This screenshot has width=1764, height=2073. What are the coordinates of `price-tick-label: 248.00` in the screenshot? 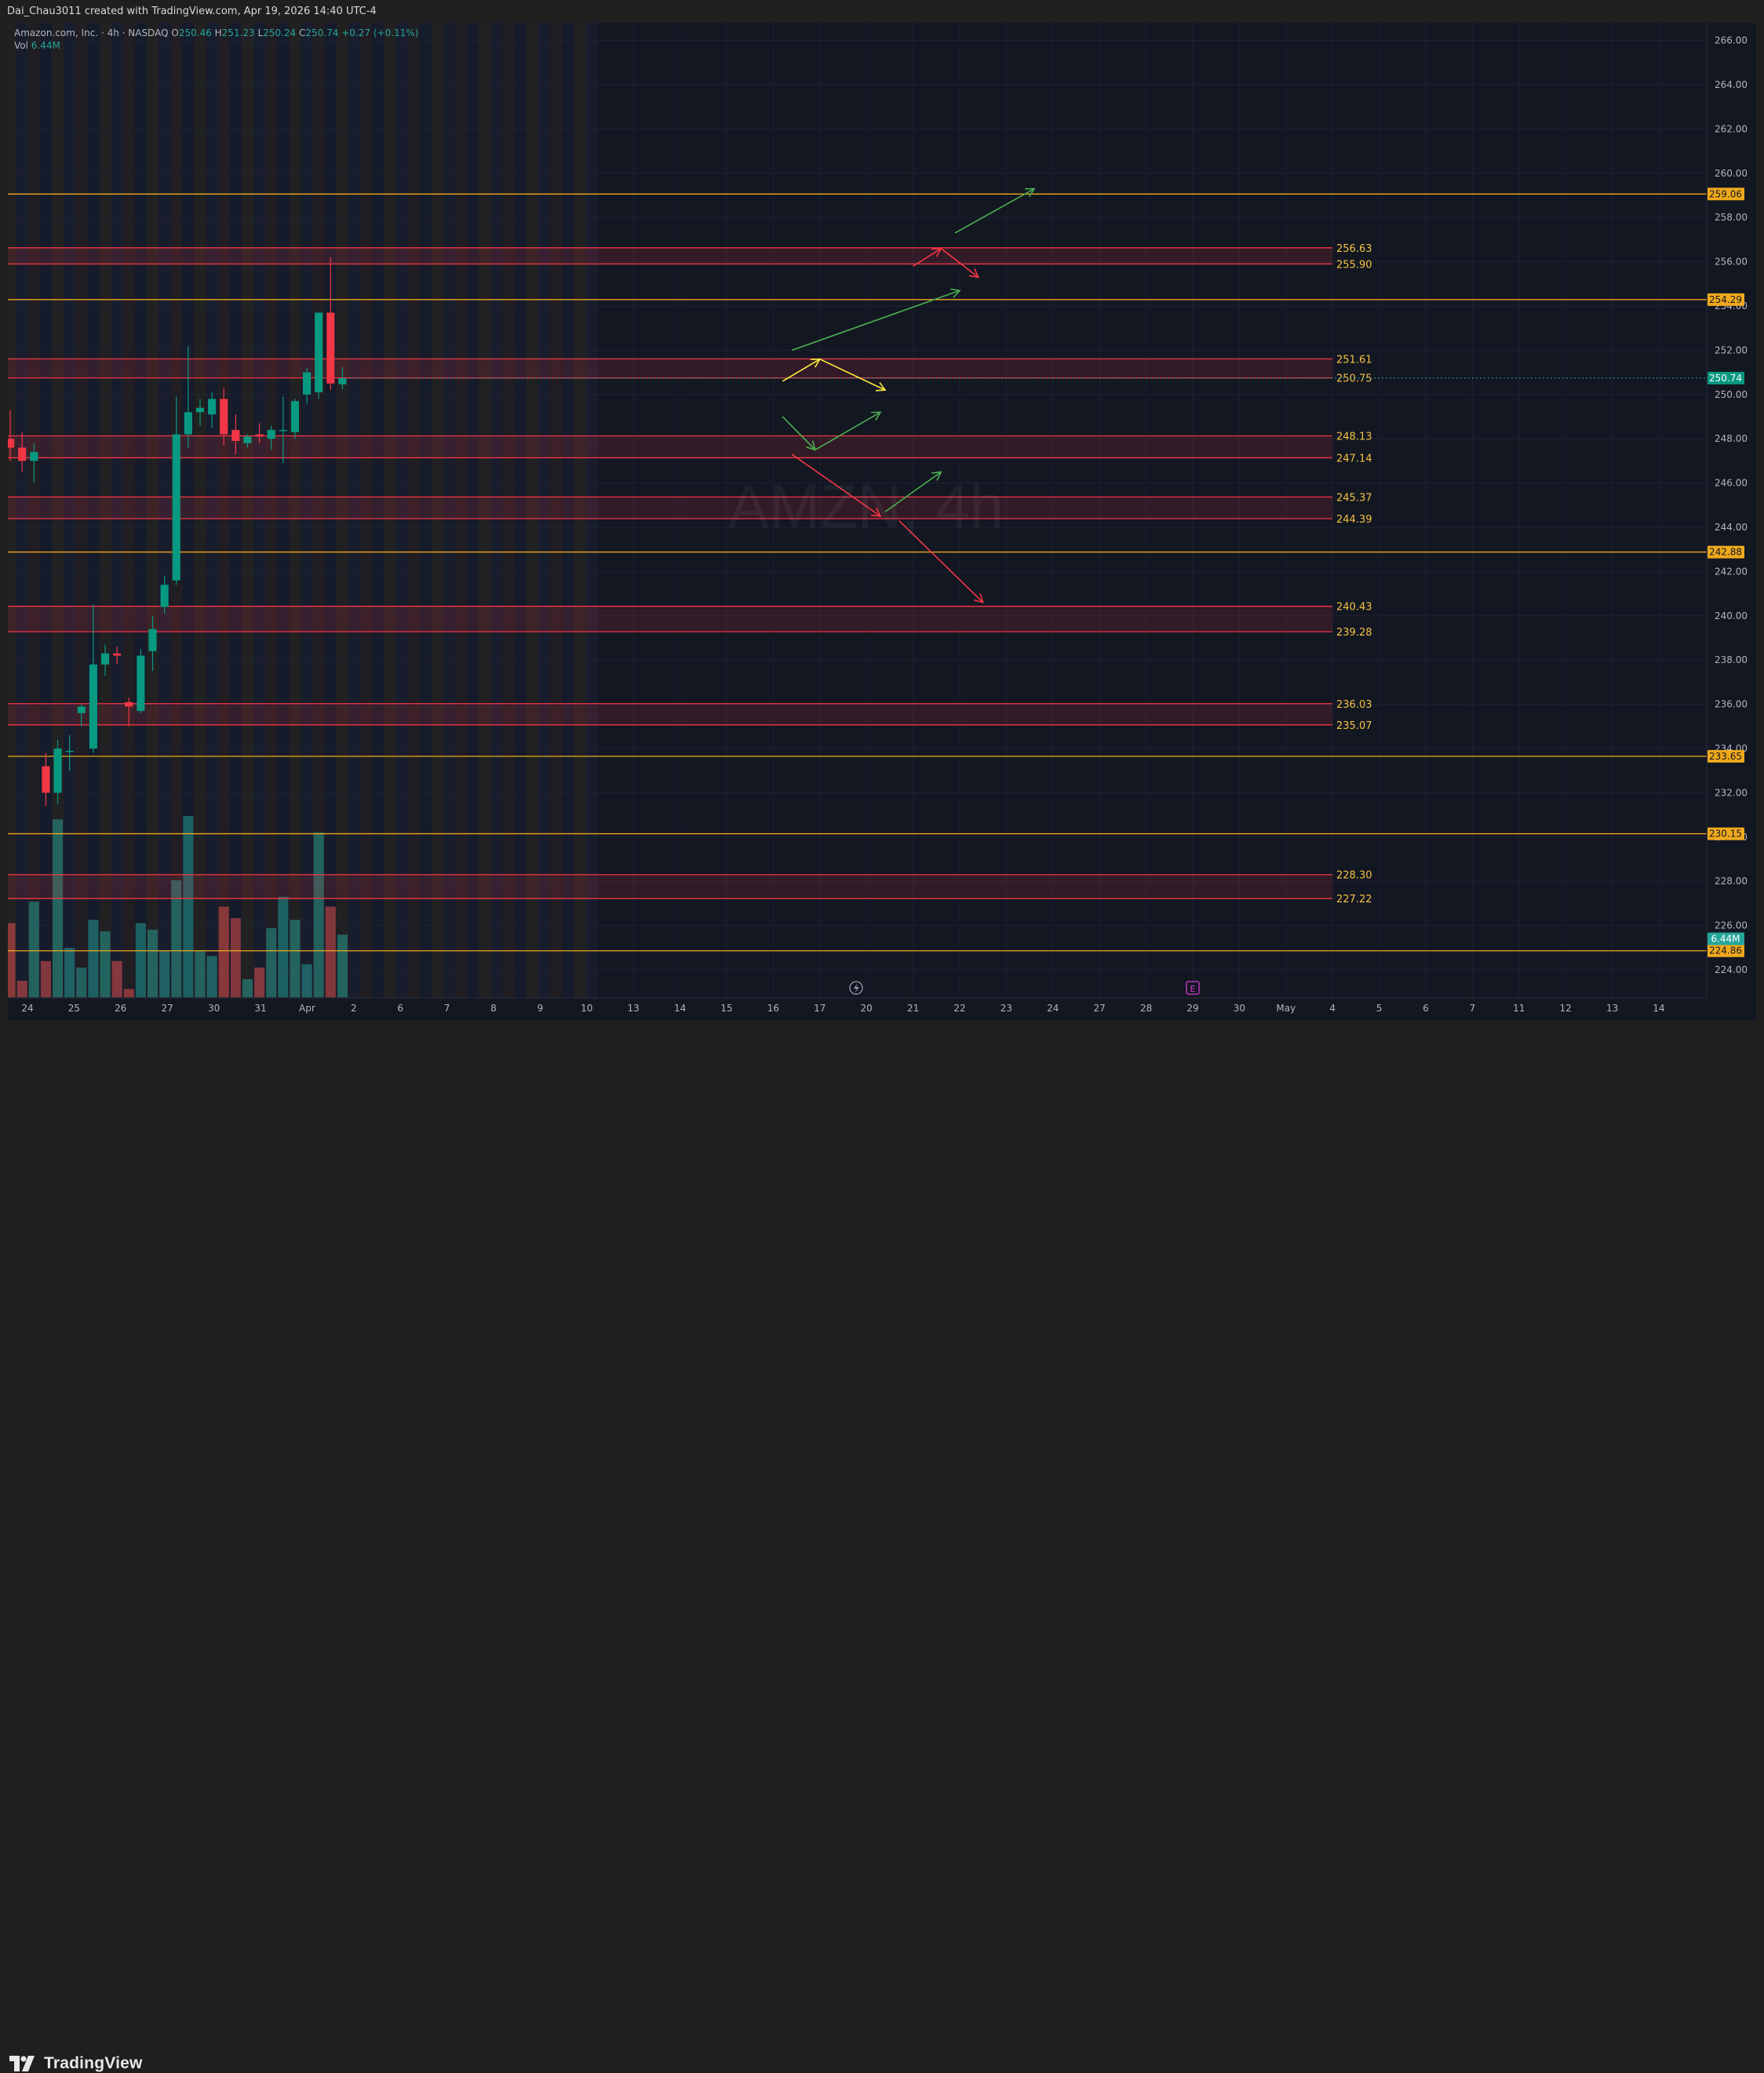 It's located at (1731, 439).